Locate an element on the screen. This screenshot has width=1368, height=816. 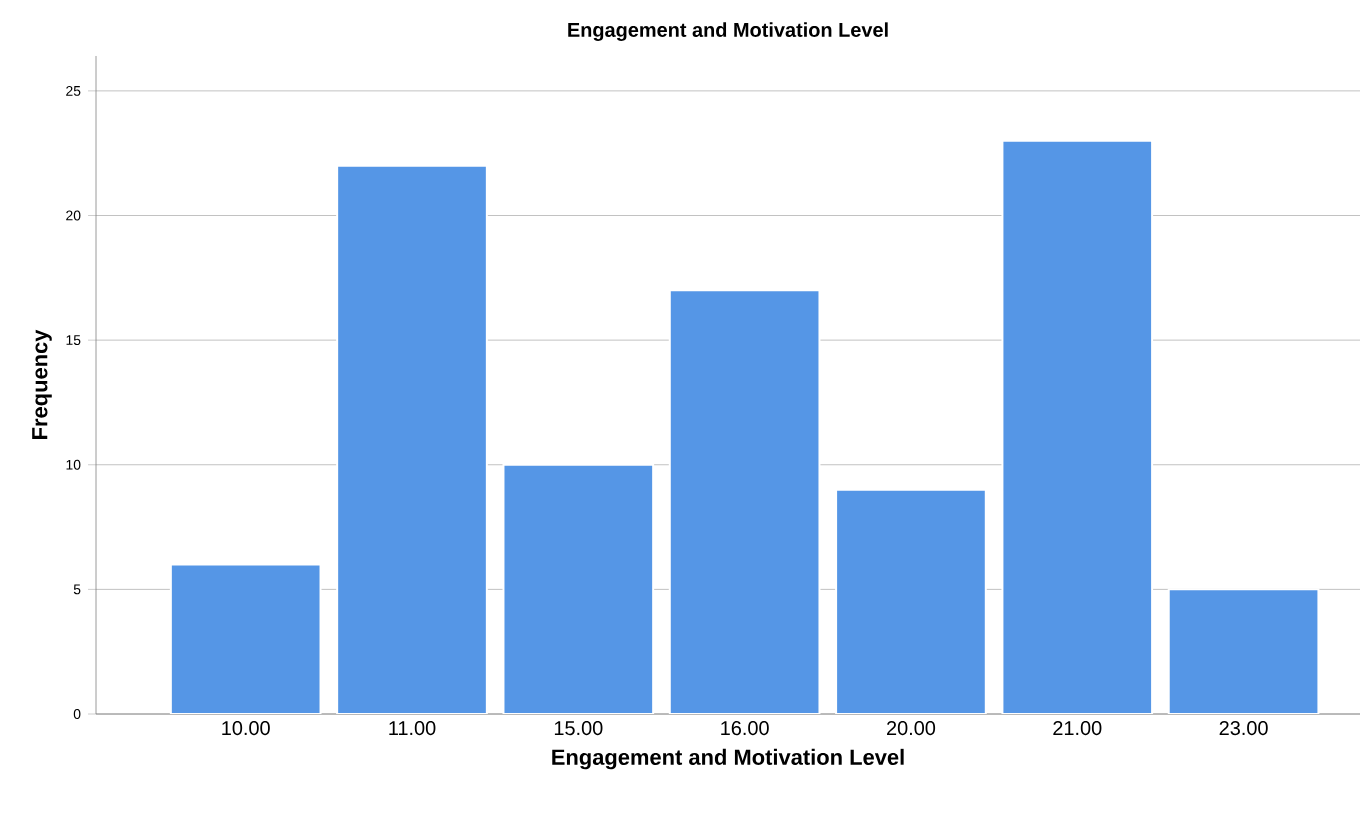
x-tick-label: 15.00 is located at coordinates (578, 728).